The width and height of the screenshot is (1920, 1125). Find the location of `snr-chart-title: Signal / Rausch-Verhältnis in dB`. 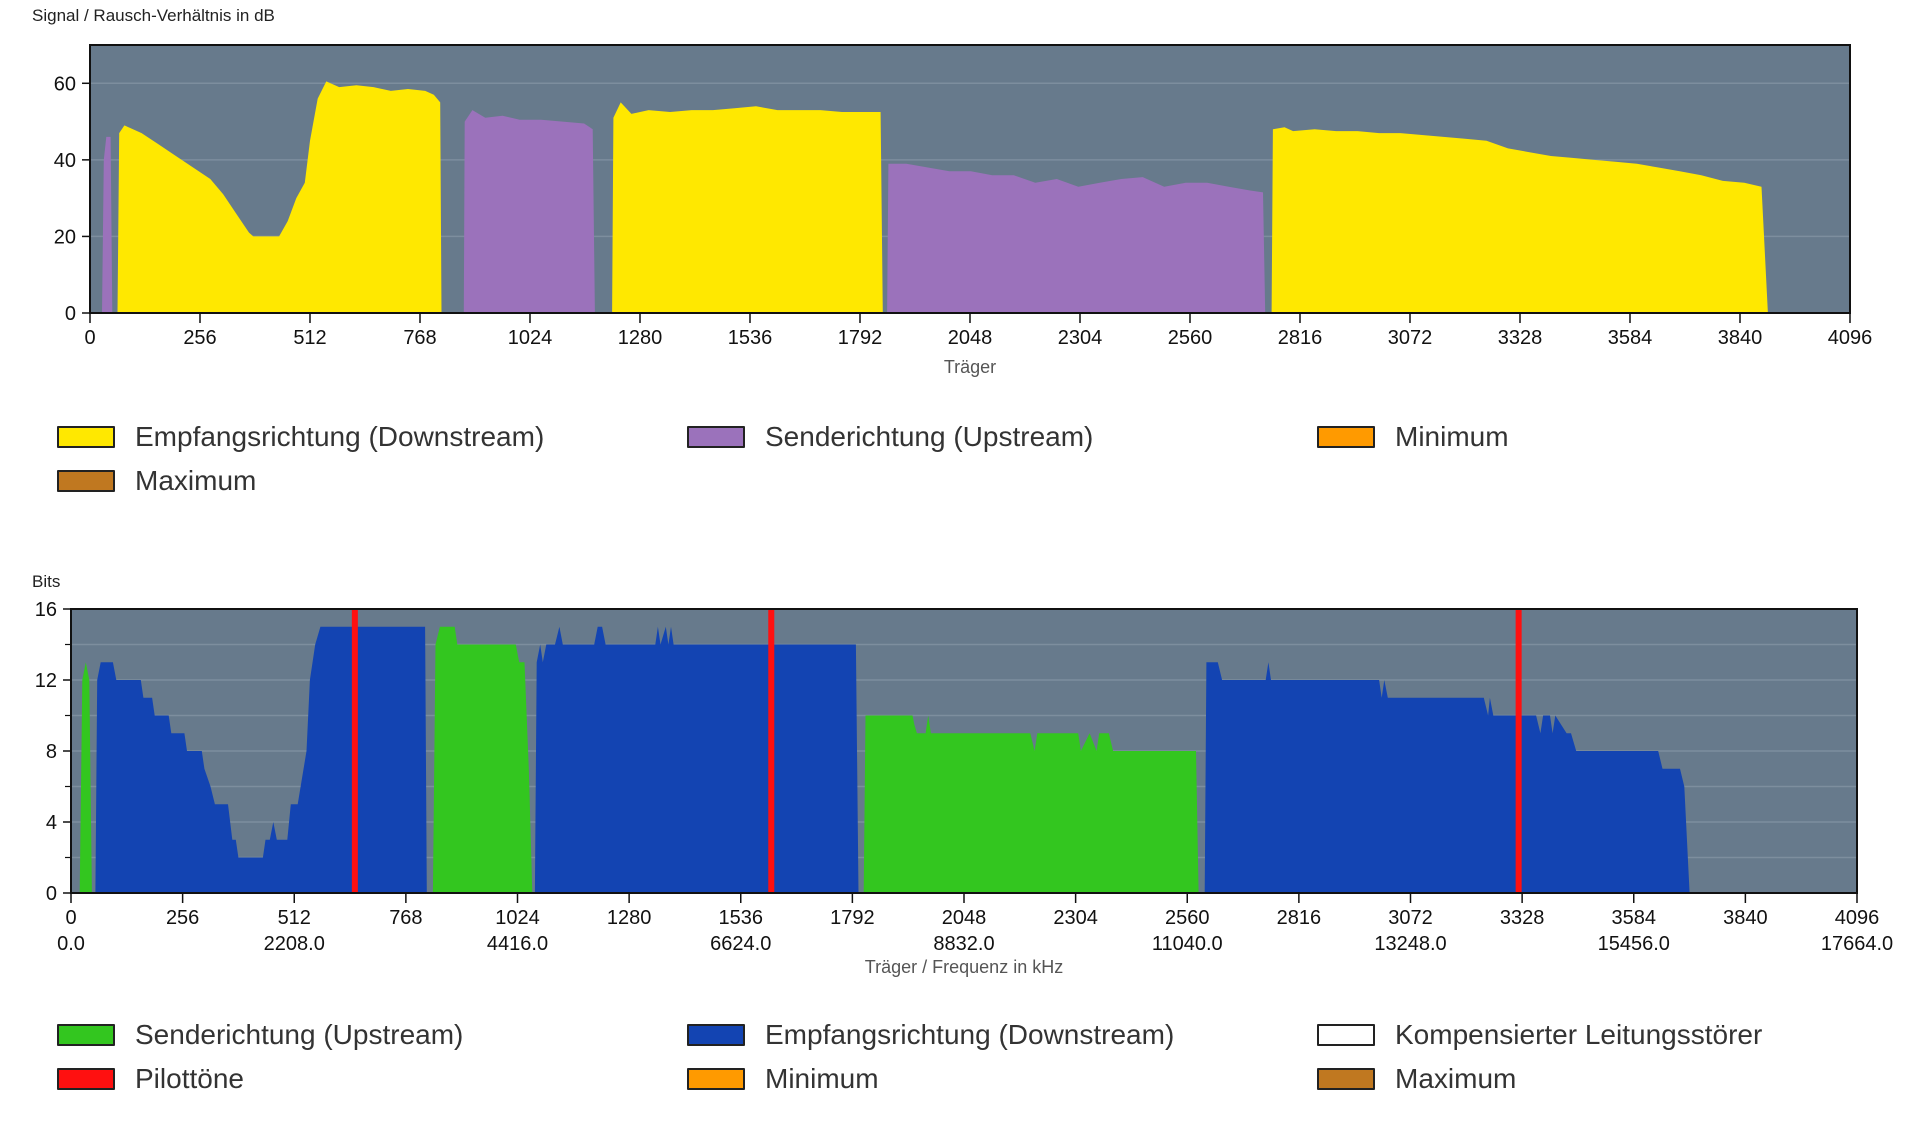

snr-chart-title: Signal / Rausch-Verhältnis in dB is located at coordinates (153, 15).